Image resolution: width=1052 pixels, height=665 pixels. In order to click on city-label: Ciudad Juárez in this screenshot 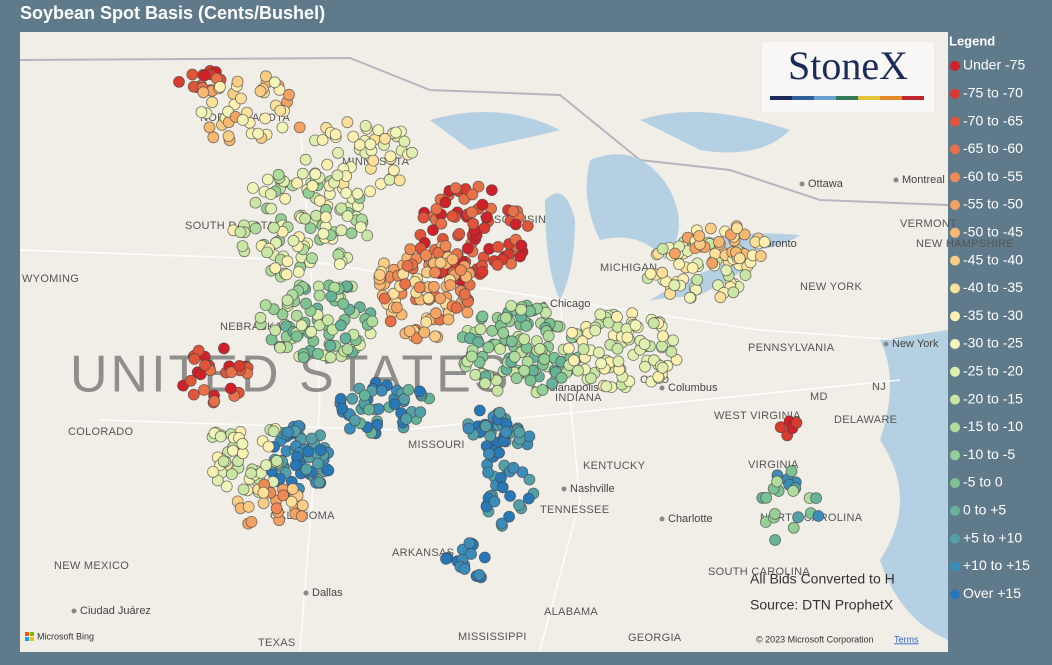, I will do `click(115, 611)`.